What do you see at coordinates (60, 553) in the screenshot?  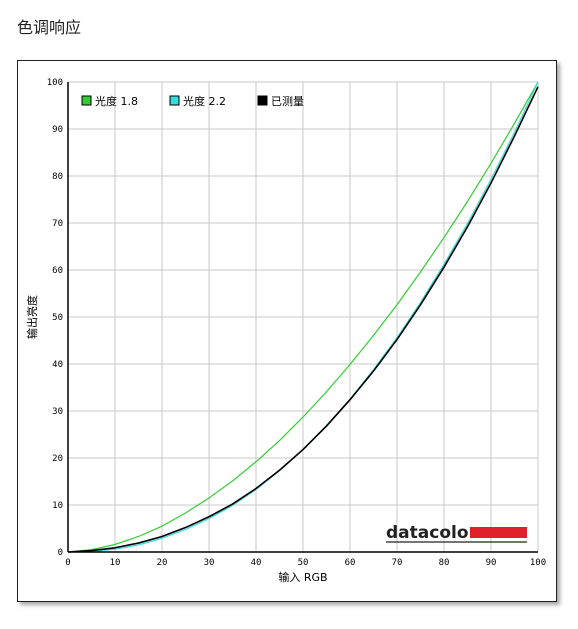 I see `y-tick-label: 0` at bounding box center [60, 553].